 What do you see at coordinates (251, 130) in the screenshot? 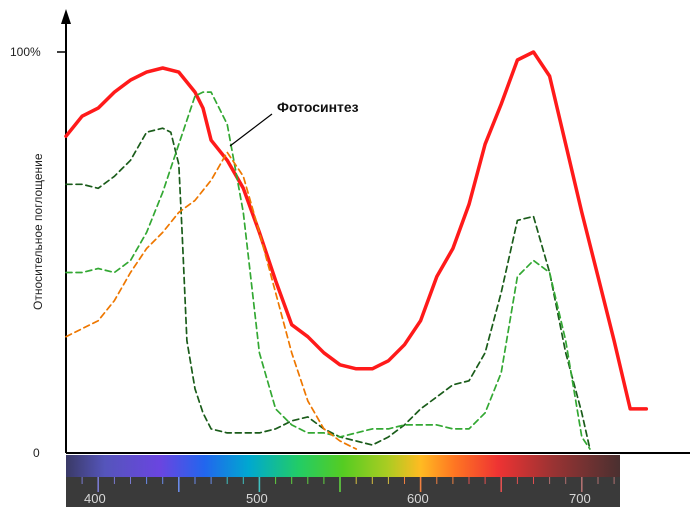
I see `annotation-leader-line` at bounding box center [251, 130].